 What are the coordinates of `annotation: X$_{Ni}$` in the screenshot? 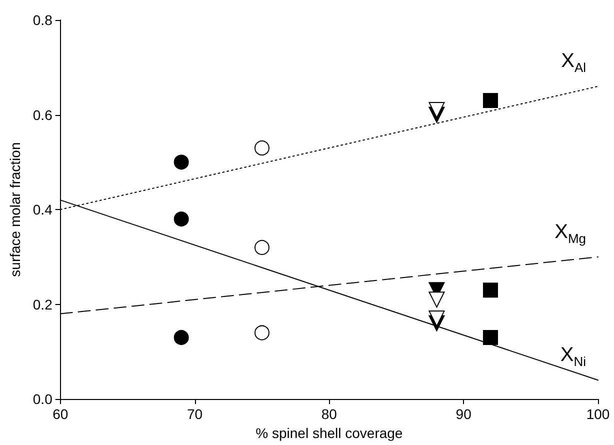 It's located at (573, 357).